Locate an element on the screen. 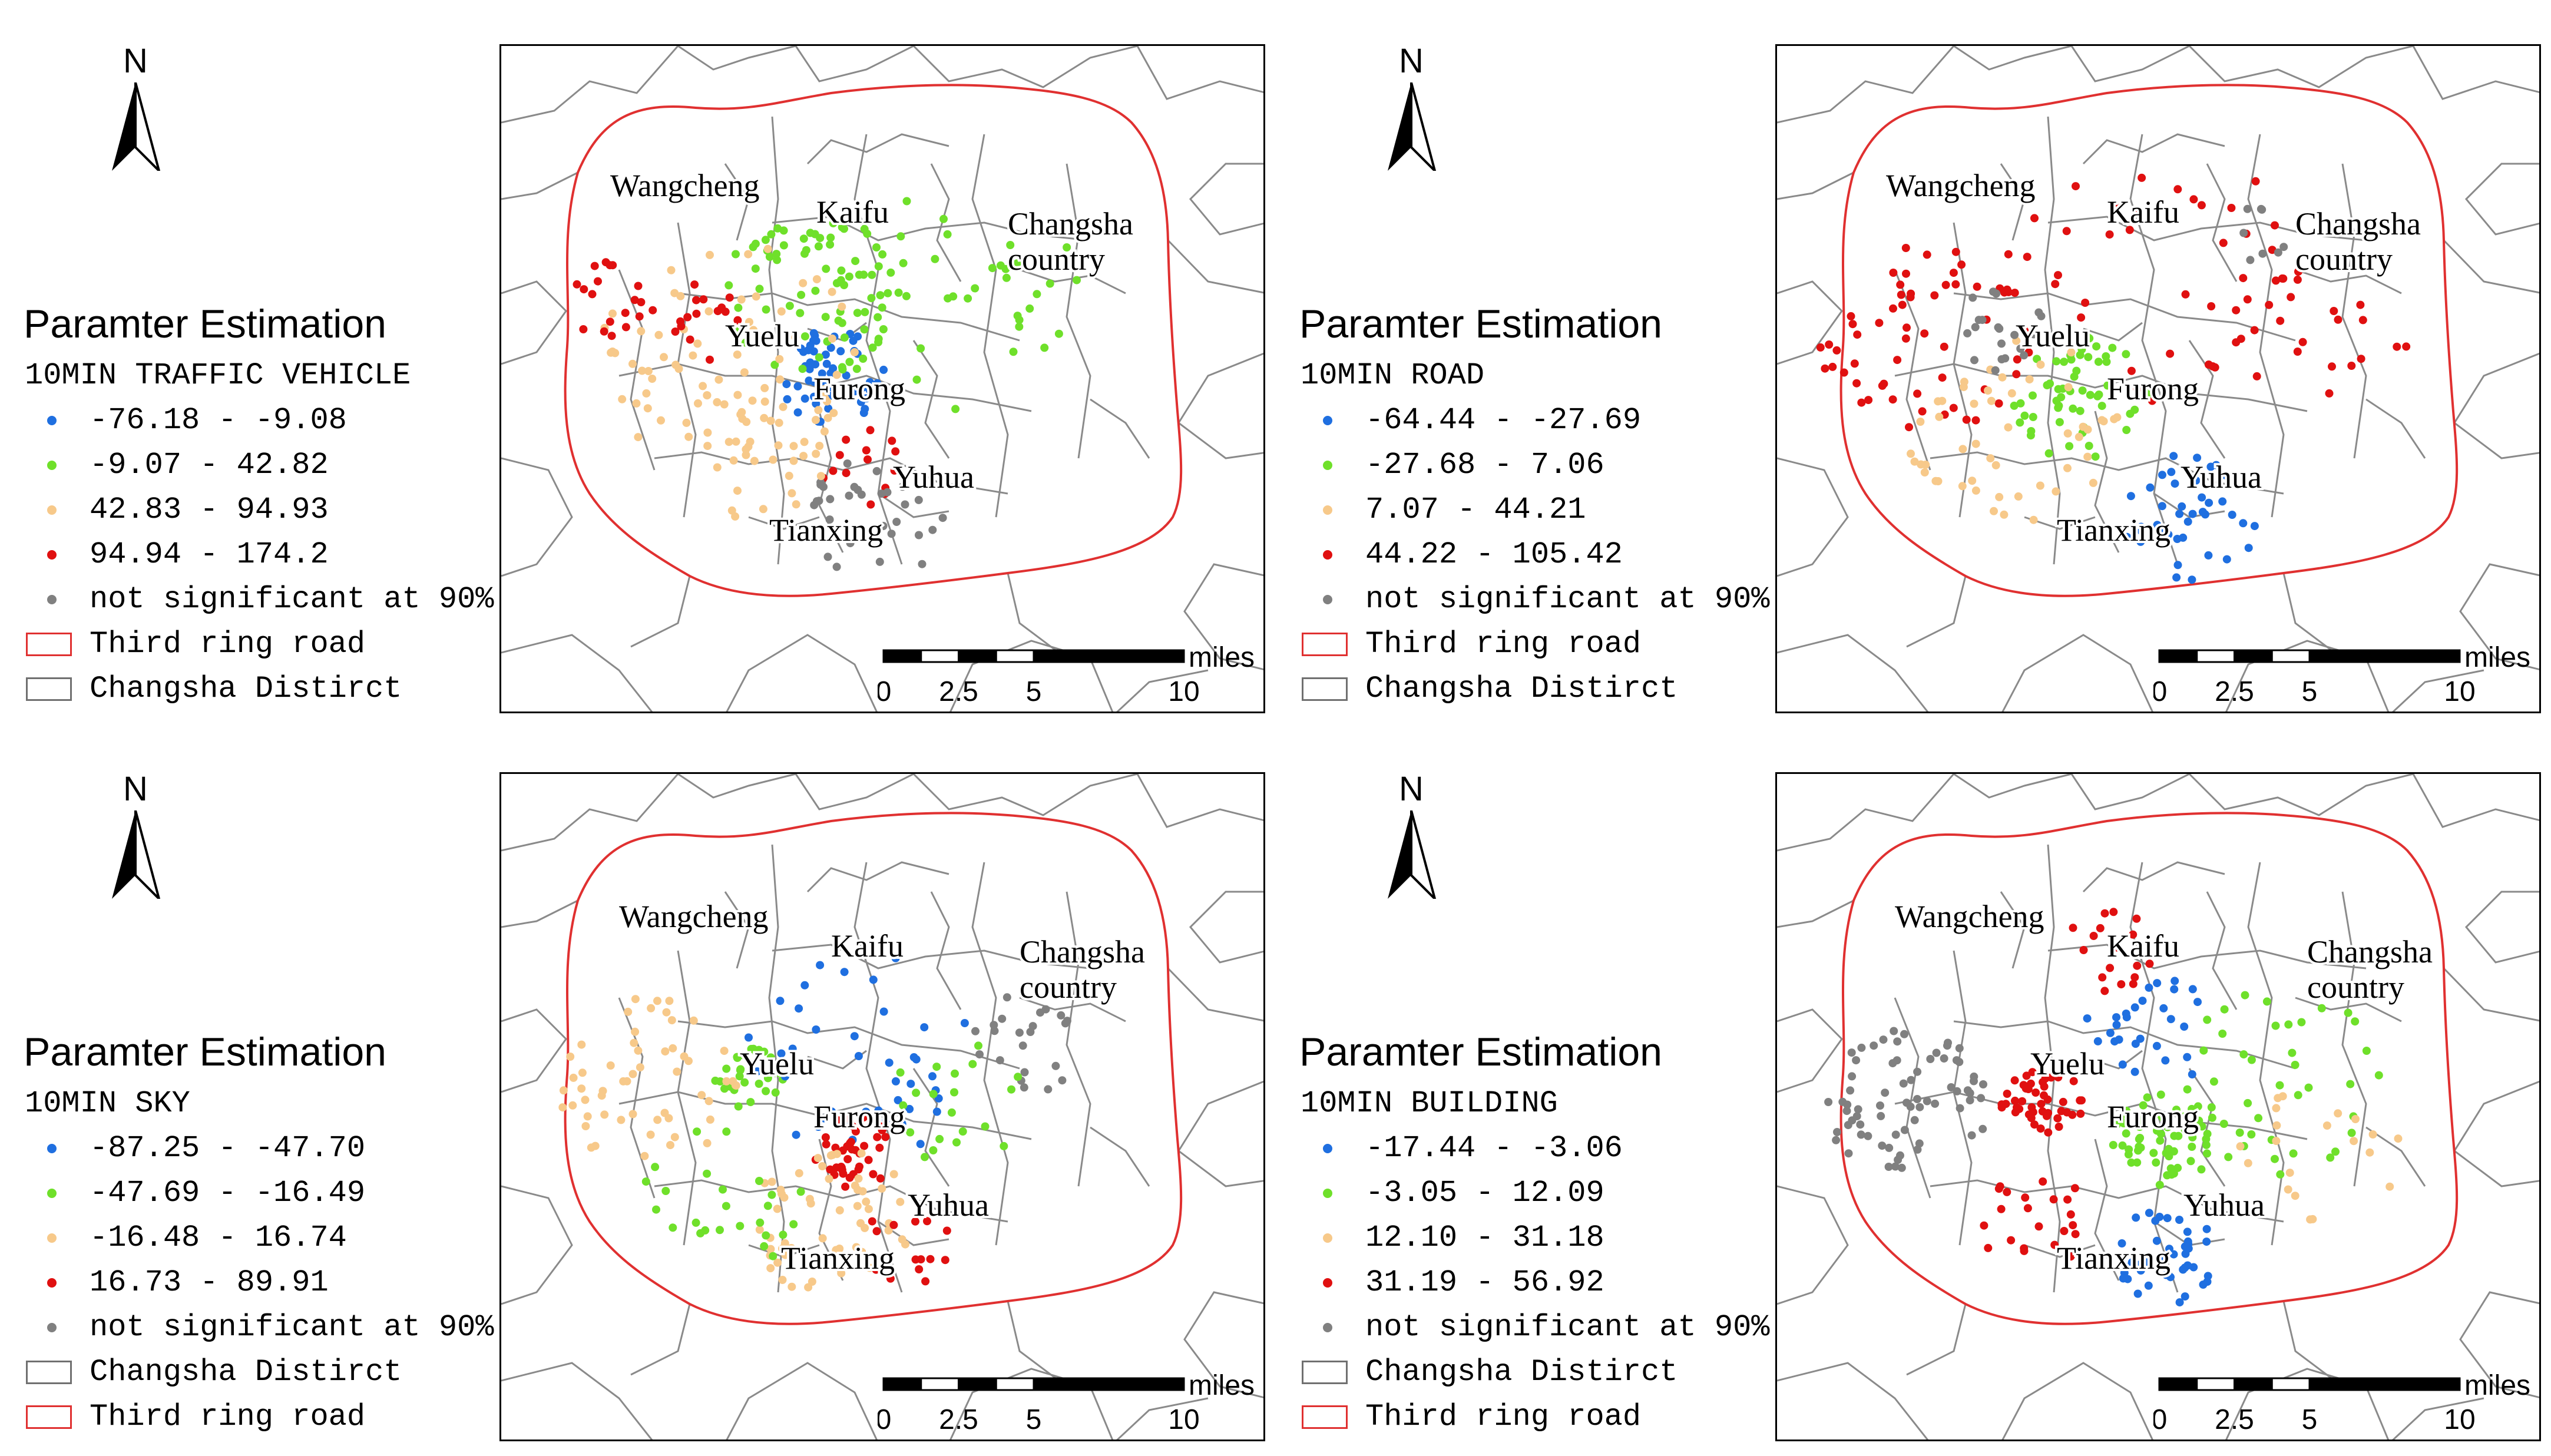 The height and width of the screenshot is (1456, 2551). legend-class-3: 12.10 - 31.18 is located at coordinates (1535, 1238).